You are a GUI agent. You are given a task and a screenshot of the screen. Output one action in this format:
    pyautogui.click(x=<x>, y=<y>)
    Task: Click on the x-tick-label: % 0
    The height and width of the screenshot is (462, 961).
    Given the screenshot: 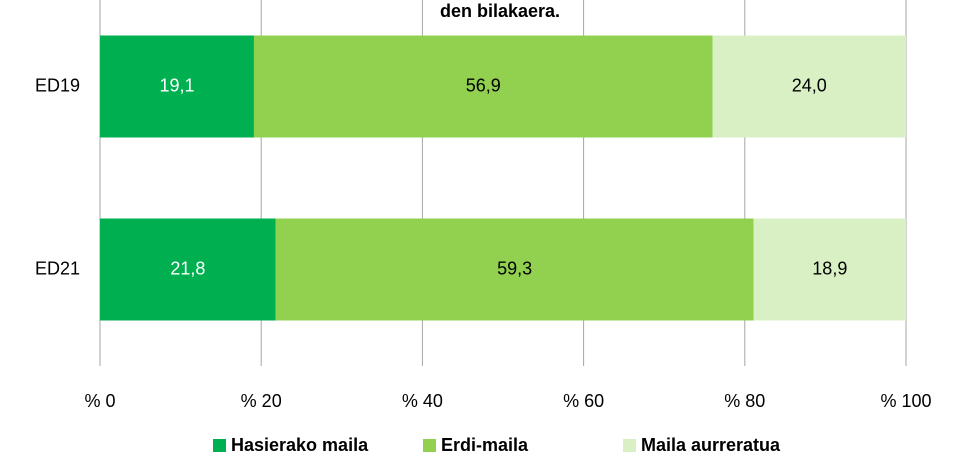 What is the action you would take?
    pyautogui.click(x=99, y=401)
    